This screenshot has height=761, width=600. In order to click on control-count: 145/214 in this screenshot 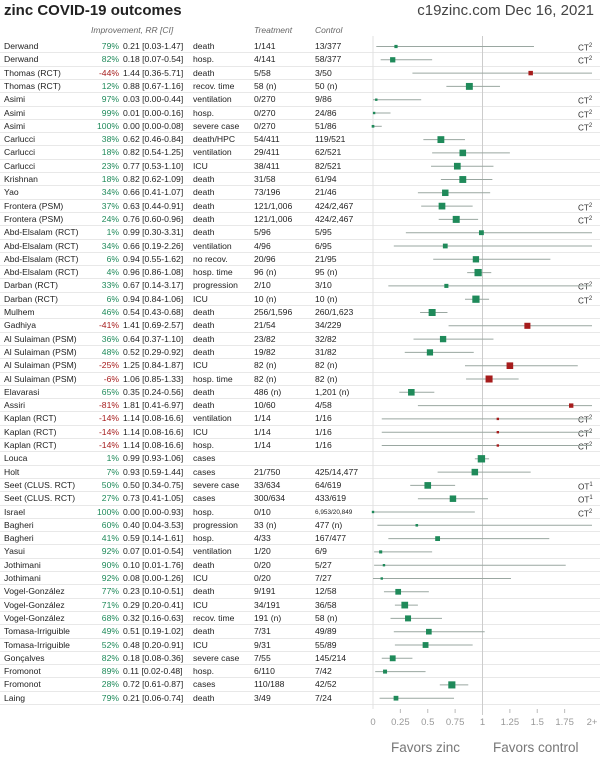, I will do `click(331, 657)`.